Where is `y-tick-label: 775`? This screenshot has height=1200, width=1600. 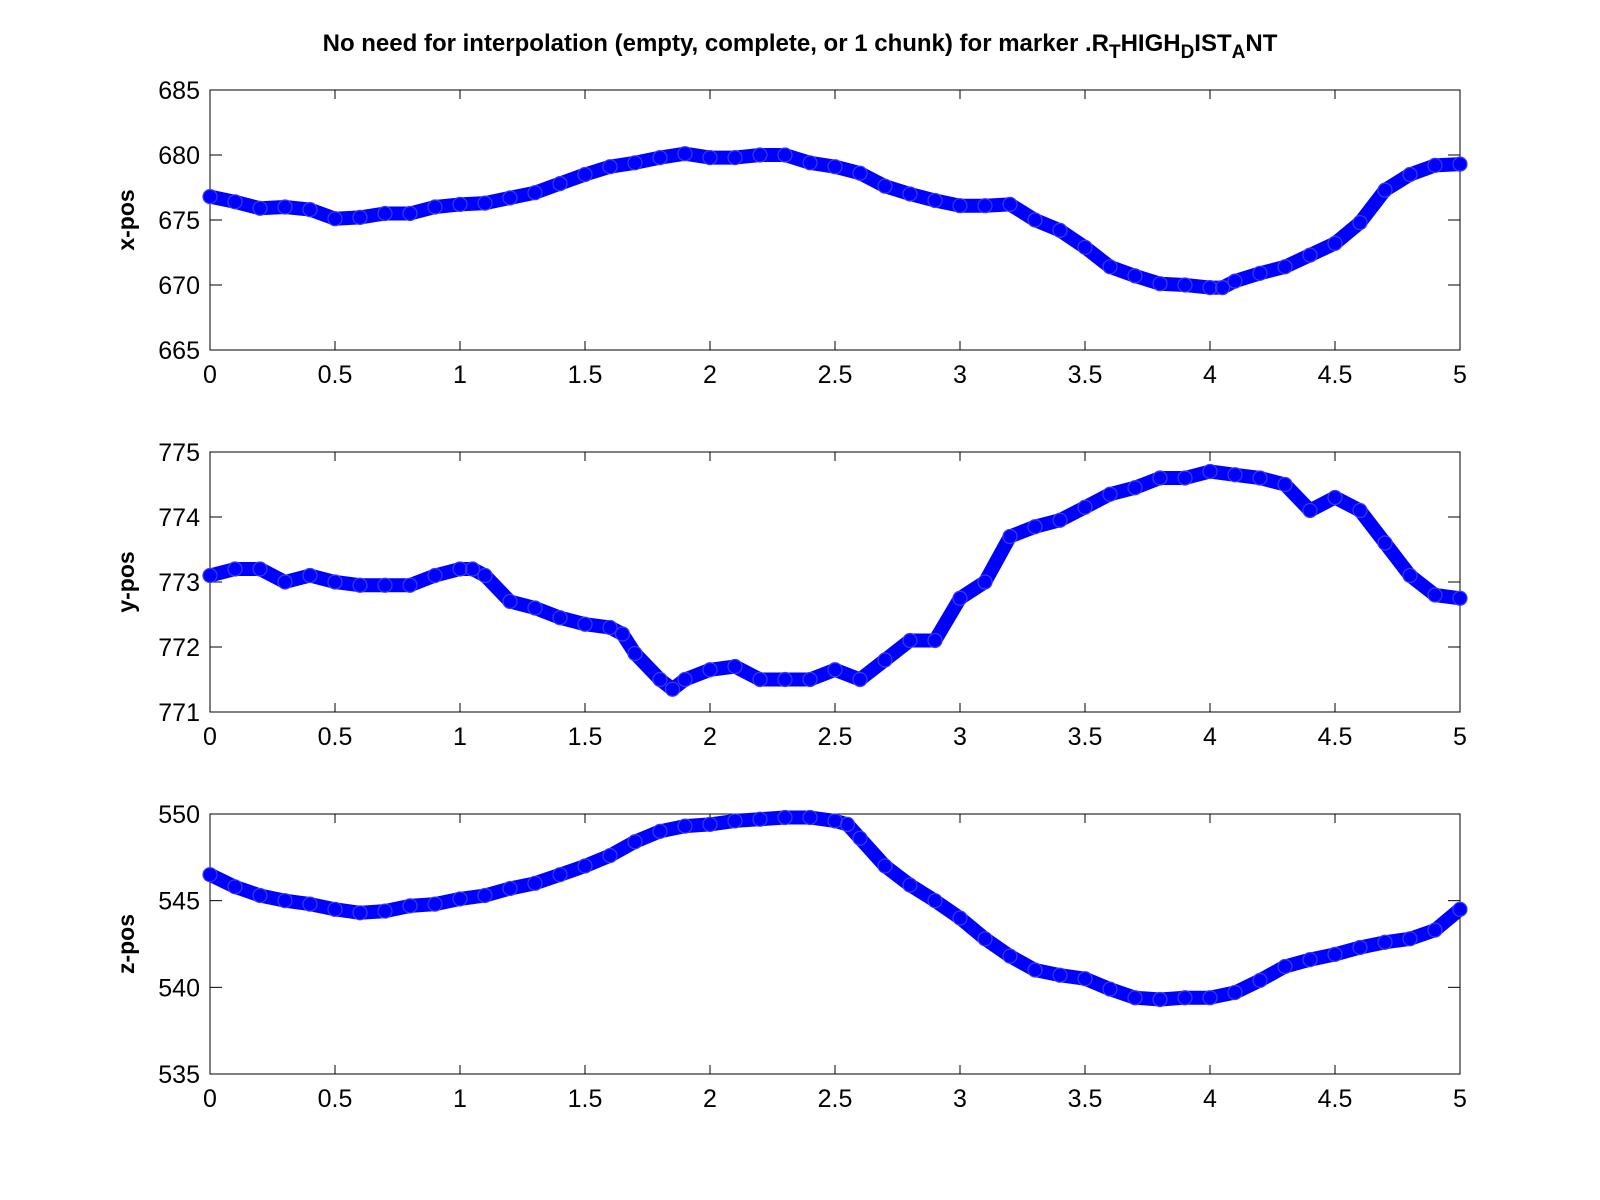
y-tick-label: 775 is located at coordinates (179, 453).